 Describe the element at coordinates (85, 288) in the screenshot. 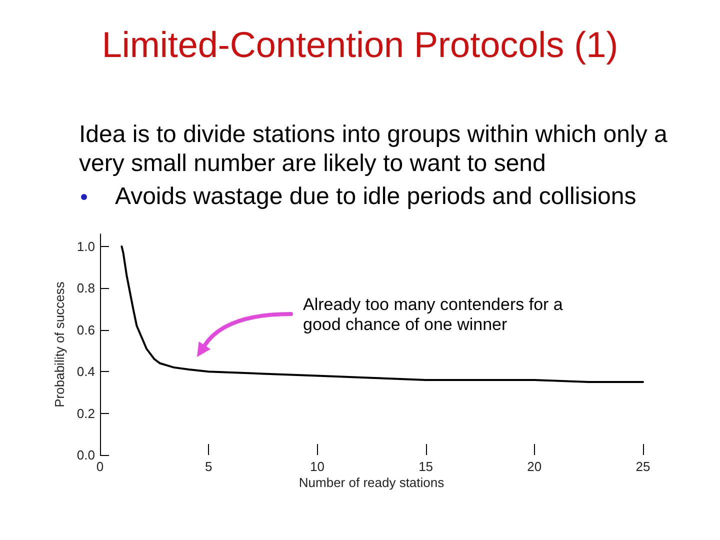

I see `y-tick-label: 0.8` at that location.